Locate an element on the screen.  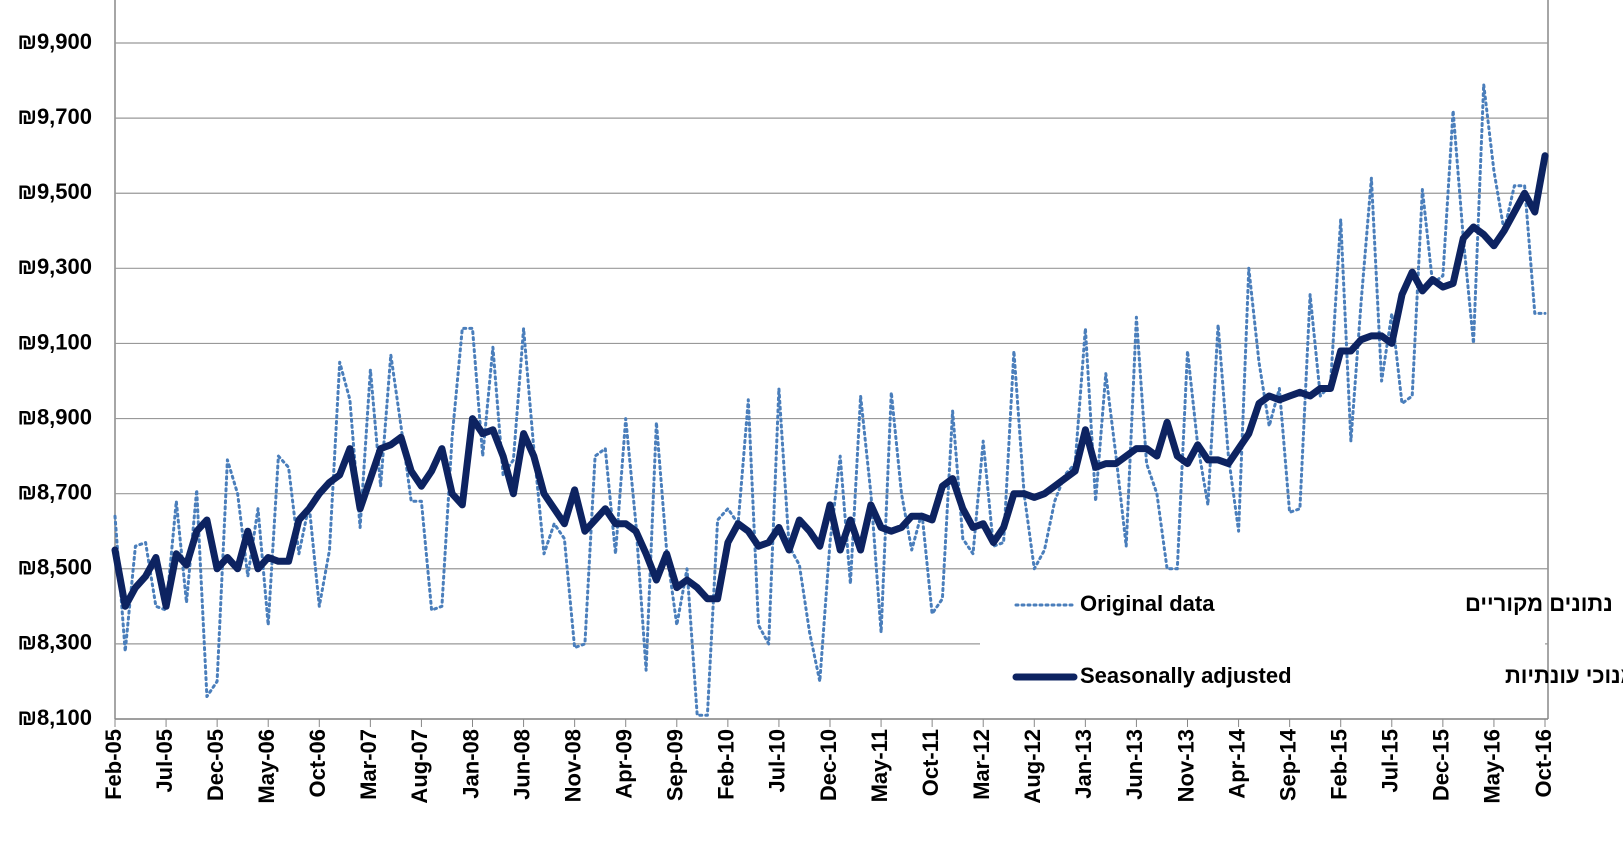
x-tick-label: May-06 is located at coordinates (266, 766).